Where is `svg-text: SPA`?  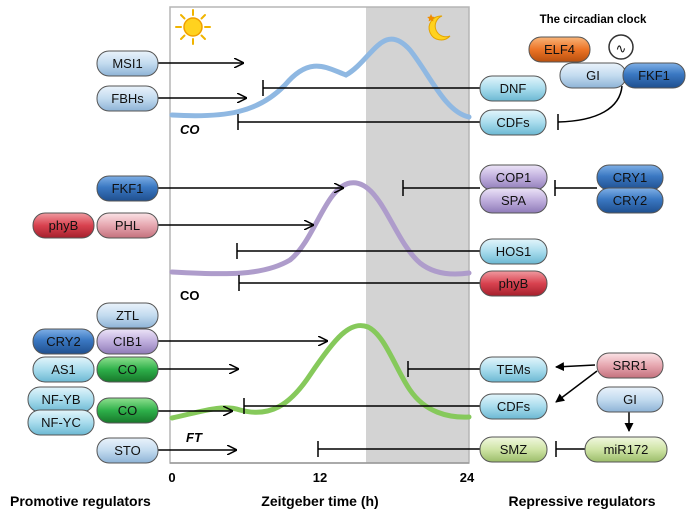 svg-text: SPA is located at coordinates (513, 200).